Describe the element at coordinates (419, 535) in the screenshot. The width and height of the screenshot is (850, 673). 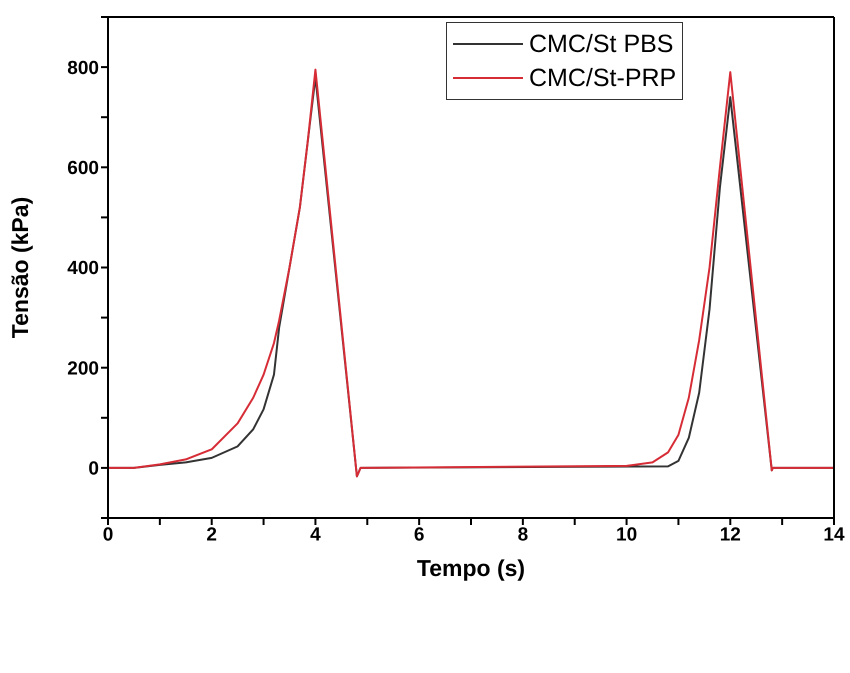
I see `x-tick-label: 6` at that location.